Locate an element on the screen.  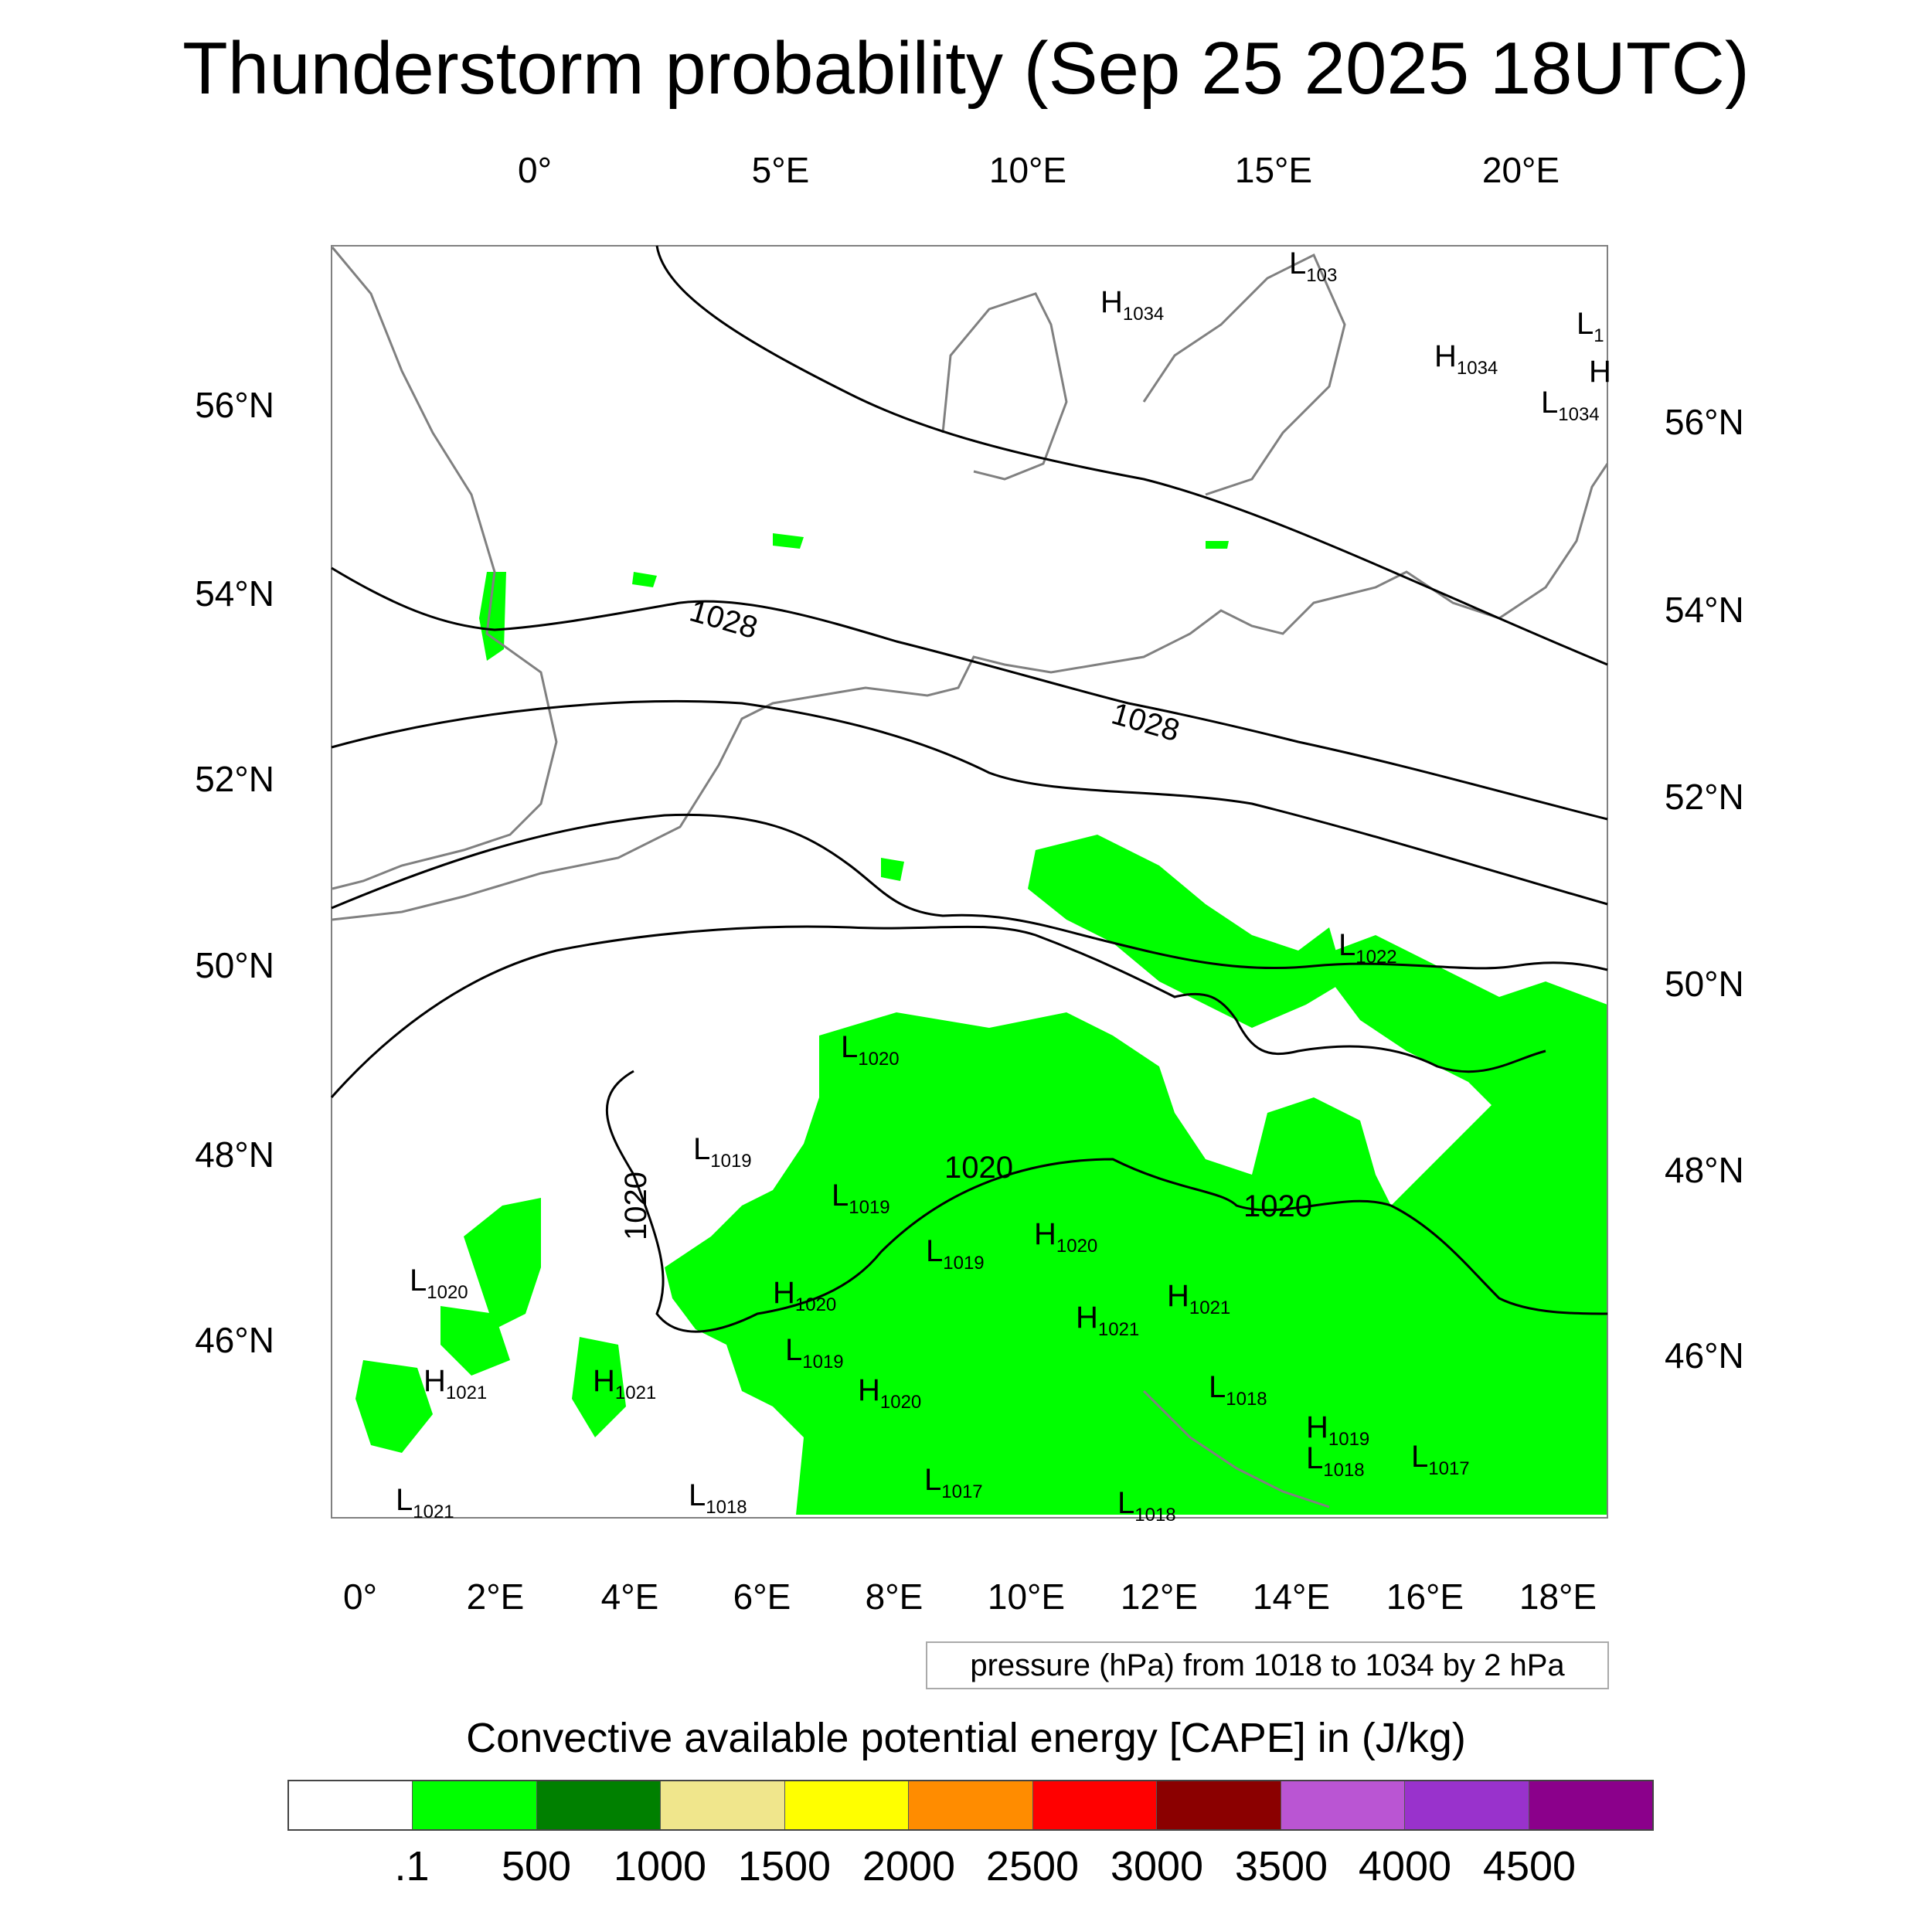
colorbar-tick: 2000 is located at coordinates (909, 1866).